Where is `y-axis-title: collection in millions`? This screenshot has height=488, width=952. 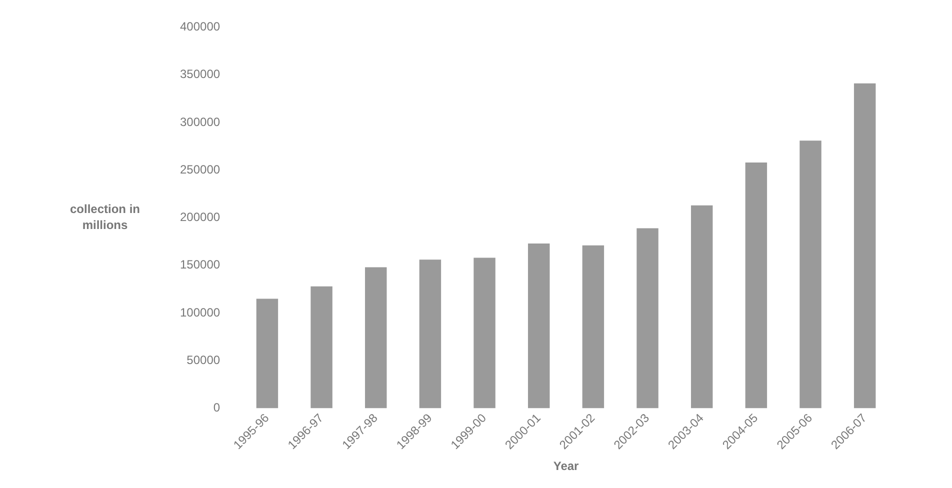 y-axis-title: collection in millions is located at coordinates (105, 217).